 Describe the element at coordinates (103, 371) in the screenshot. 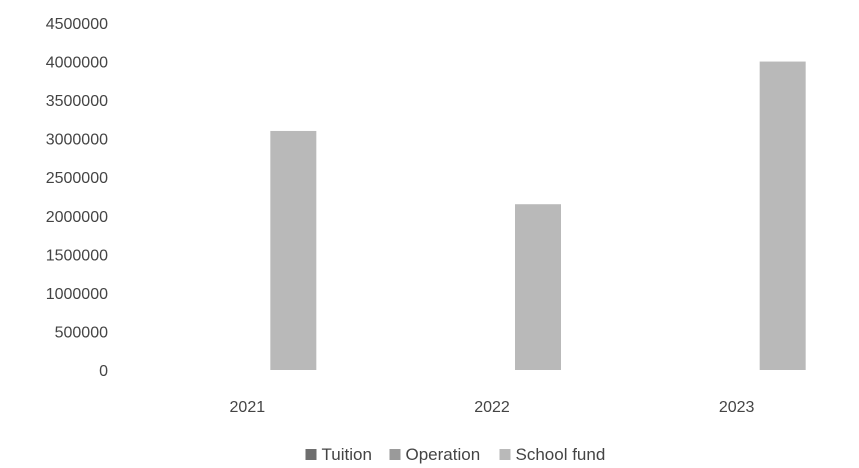

I see `y-tick-label: 0` at that location.